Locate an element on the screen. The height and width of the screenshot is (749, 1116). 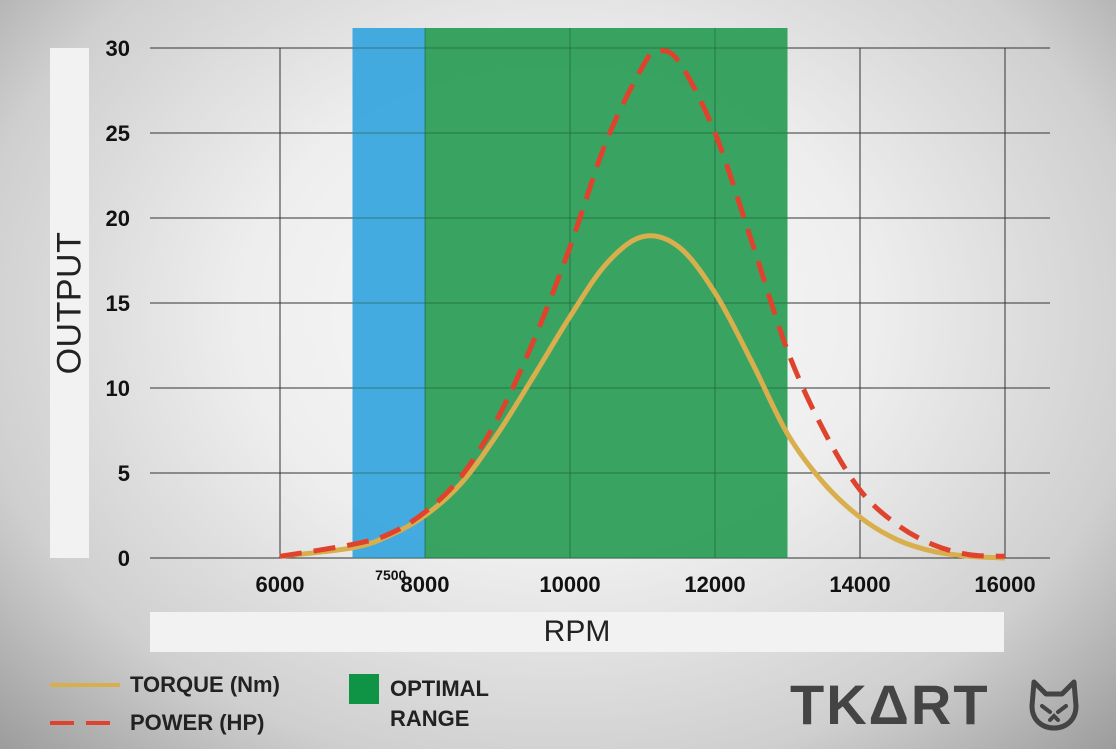
y-tick-label: 10 is located at coordinates (118, 388).